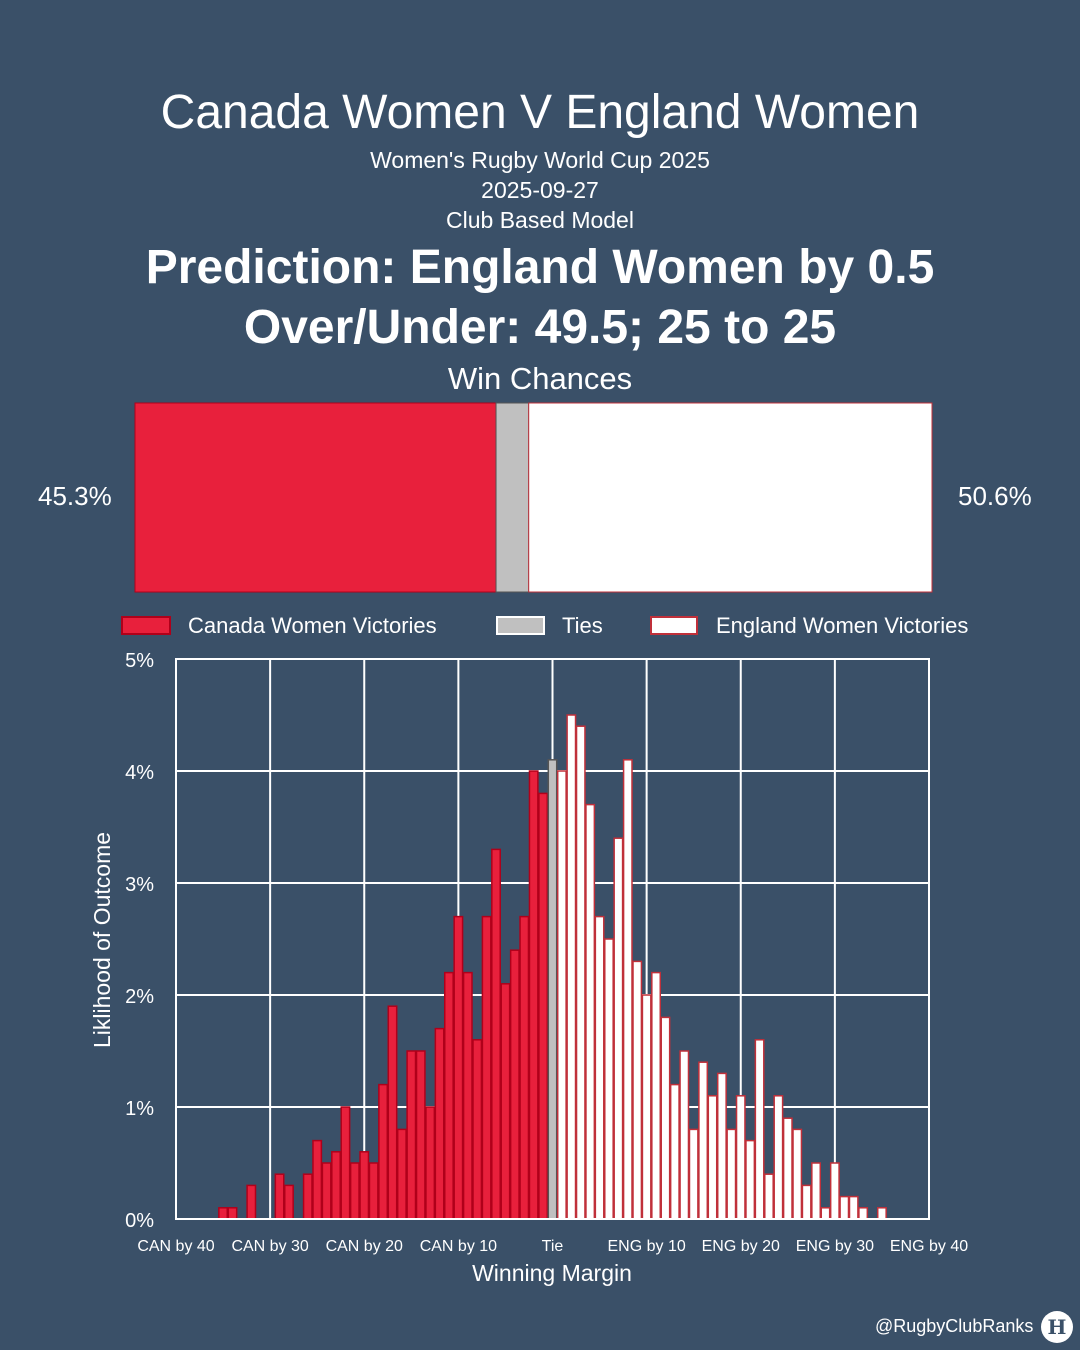 This screenshot has width=1080, height=1350. What do you see at coordinates (540, 112) in the screenshot?
I see `page-title: Canada Women V England Women` at bounding box center [540, 112].